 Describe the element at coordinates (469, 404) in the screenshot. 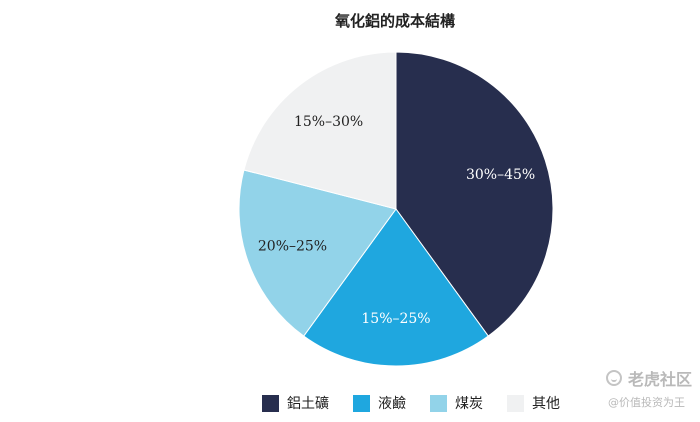

I see `legend-label: 煤炭` at that location.